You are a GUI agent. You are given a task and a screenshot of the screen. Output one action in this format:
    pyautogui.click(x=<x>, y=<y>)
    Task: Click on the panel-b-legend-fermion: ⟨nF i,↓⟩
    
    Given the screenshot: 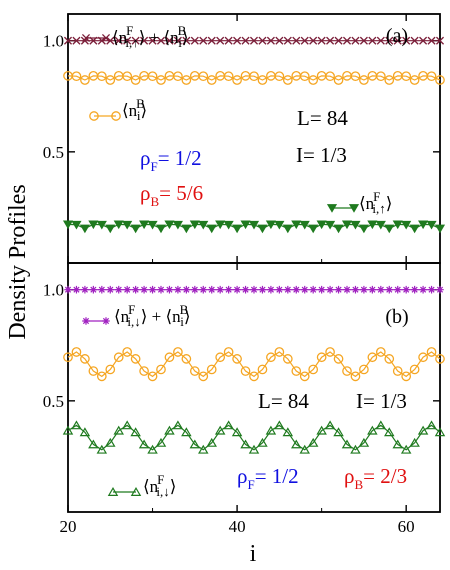 What is the action you would take?
    pyautogui.click(x=141, y=485)
    